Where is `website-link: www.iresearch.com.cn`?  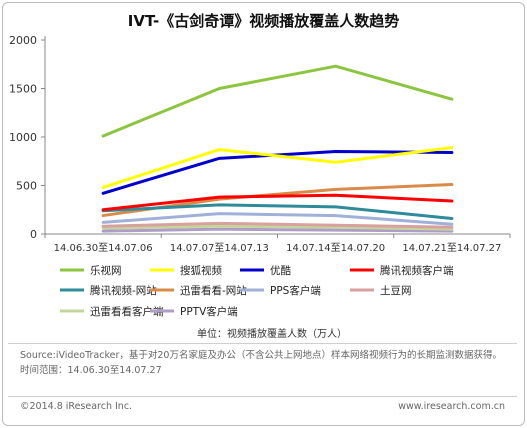 website-link: www.iresearch.com.cn is located at coordinates (451, 406).